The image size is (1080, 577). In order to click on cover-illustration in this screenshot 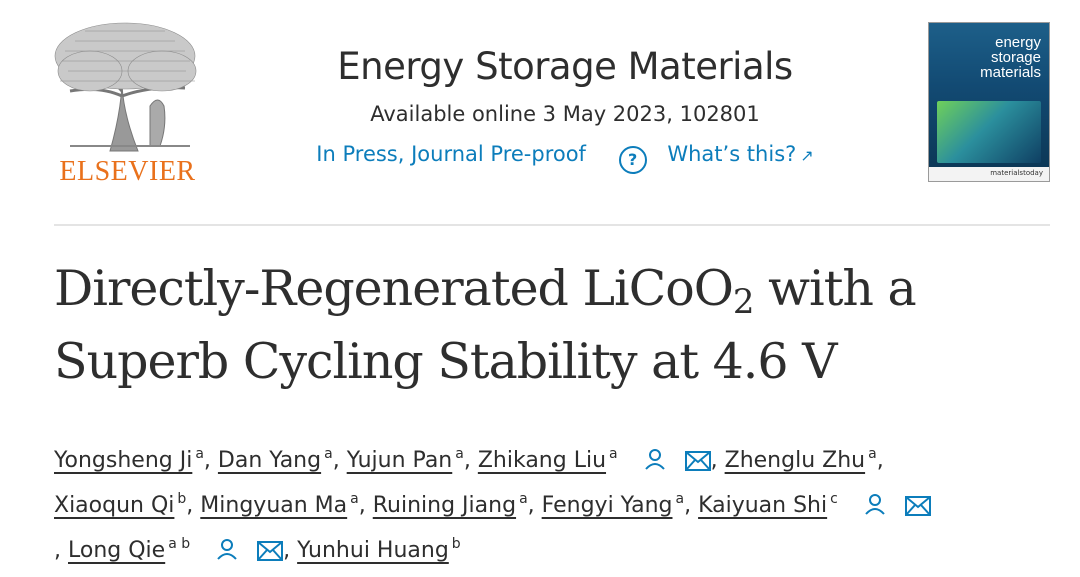, I will do `click(989, 132)`.